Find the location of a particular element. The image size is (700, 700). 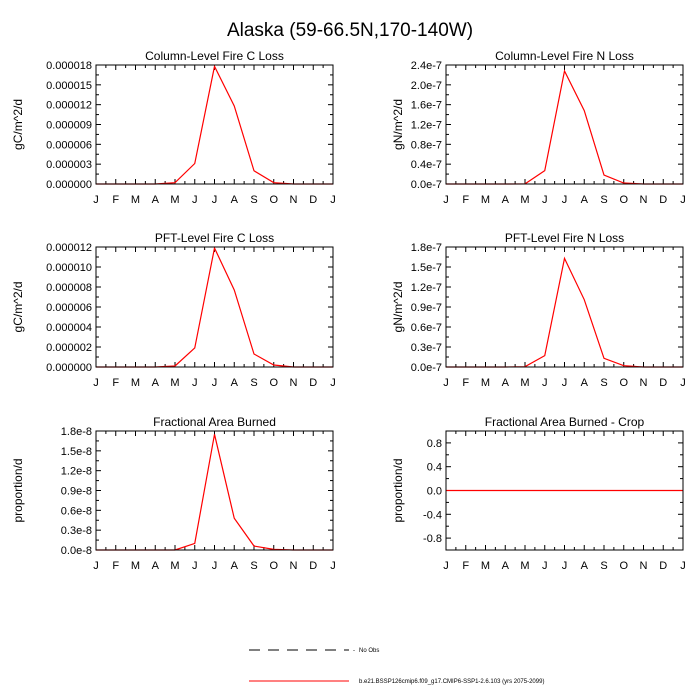

y-tick-label: 0.000018 is located at coordinates (69, 66).